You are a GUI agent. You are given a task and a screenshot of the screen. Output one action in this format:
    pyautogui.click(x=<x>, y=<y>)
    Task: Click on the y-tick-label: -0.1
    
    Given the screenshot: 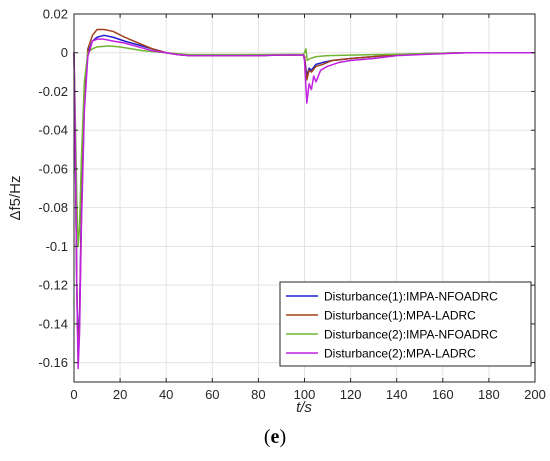 What is the action you would take?
    pyautogui.click(x=57, y=246)
    